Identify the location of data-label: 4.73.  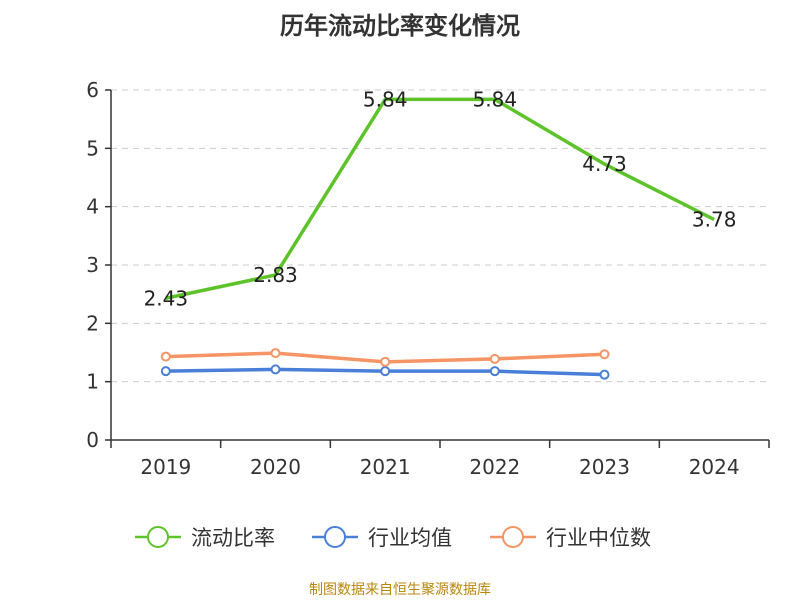
(604, 164).